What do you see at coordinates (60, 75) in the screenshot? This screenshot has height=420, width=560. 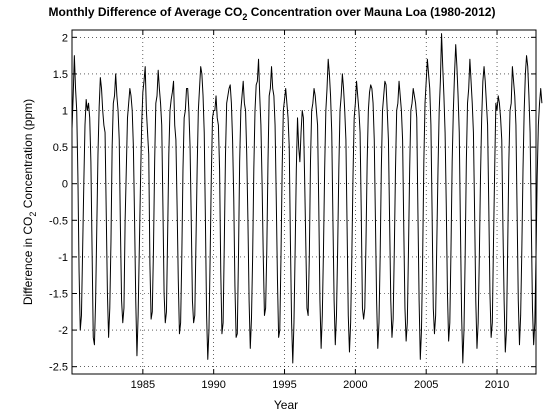 I see `y-tick-label: 1.5` at bounding box center [60, 75].